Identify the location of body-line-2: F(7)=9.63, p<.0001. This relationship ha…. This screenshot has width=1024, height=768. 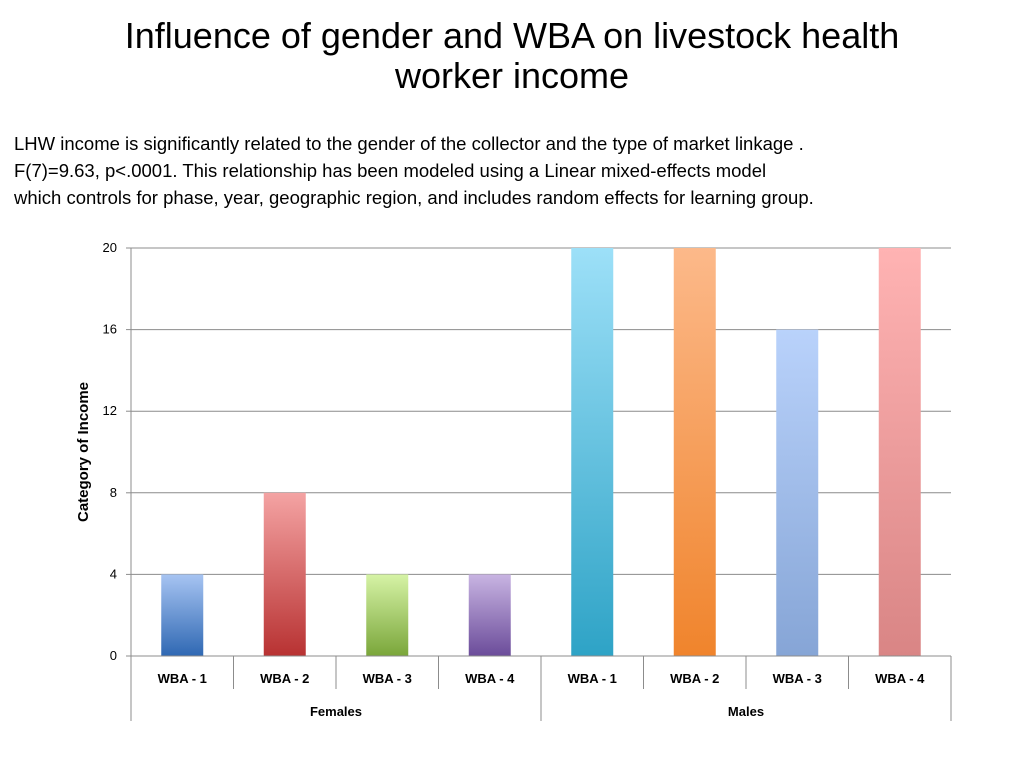
(390, 170).